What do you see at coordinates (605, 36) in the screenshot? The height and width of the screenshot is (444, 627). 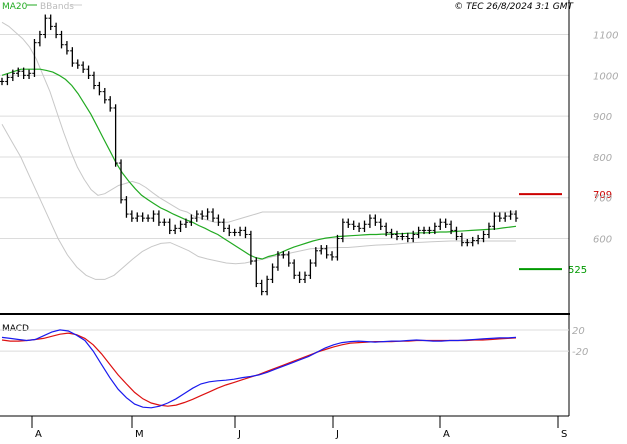 I see `price-tick-label: 1100` at bounding box center [605, 36].